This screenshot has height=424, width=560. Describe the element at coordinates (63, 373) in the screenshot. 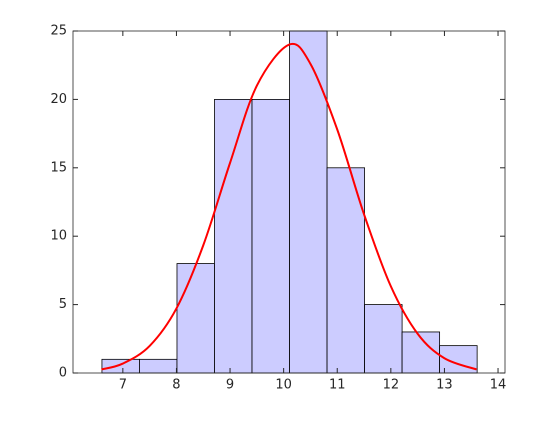

I see `y-tick-label: 0` at that location.